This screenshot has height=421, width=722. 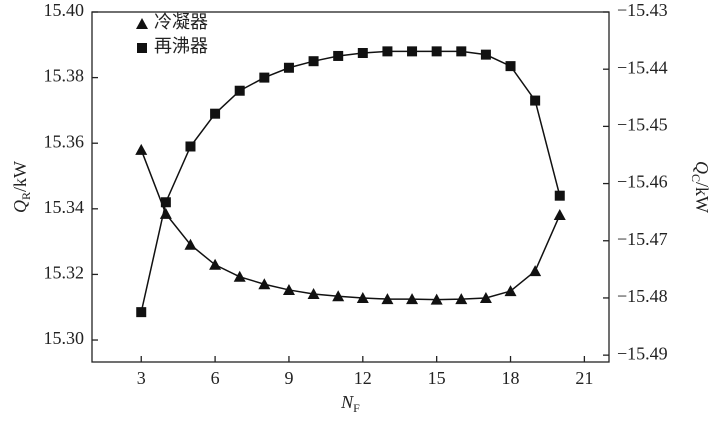 What do you see at coordinates (363, 378) in the screenshot?
I see `x-tick-label: 12` at bounding box center [363, 378].